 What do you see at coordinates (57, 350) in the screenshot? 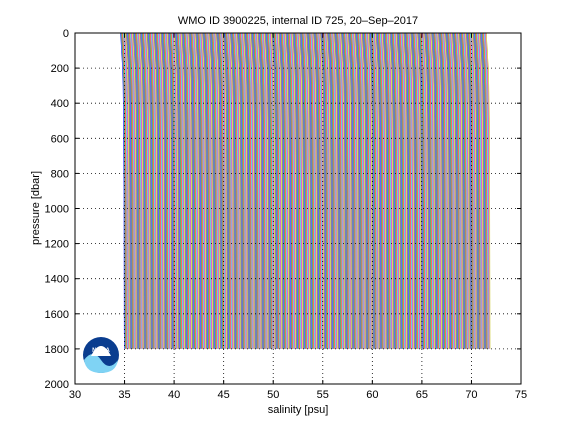
I see `y-tick-label: 1800` at bounding box center [57, 350].